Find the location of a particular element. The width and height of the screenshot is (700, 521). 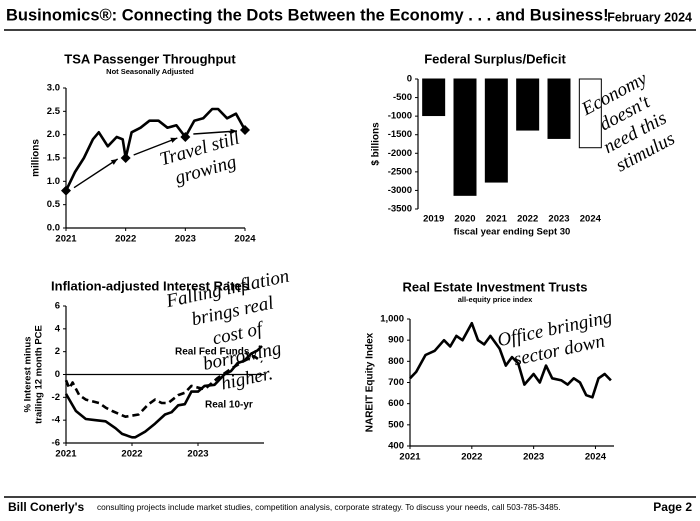

y-tick-label: 500 is located at coordinates (396, 424).